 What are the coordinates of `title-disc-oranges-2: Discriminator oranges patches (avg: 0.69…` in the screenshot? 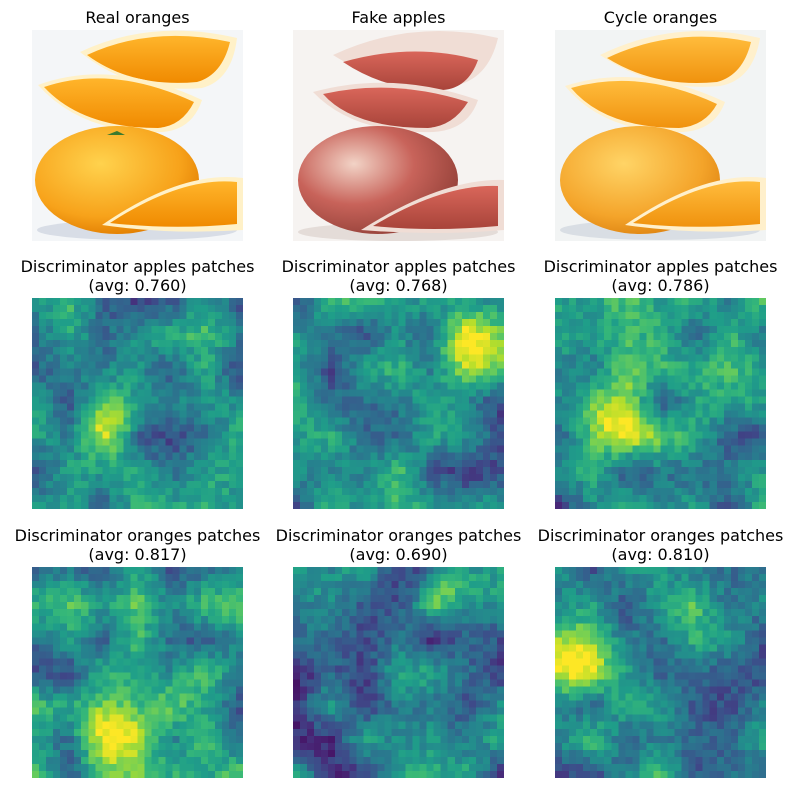 It's located at (398, 545).